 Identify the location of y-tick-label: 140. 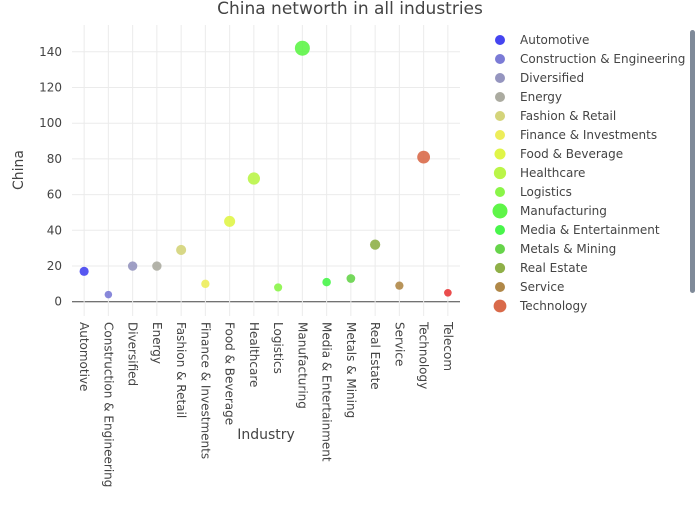
(50, 52).